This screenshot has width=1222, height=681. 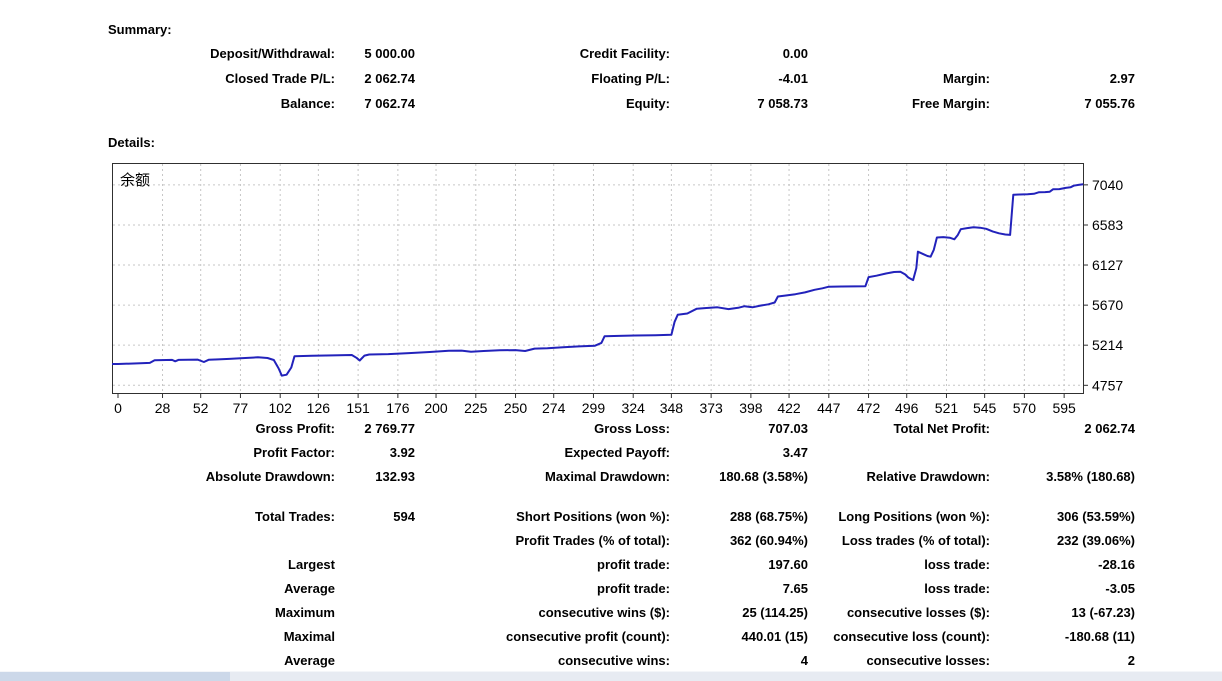 I want to click on stat-value: -3.05, so click(x=1120, y=588).